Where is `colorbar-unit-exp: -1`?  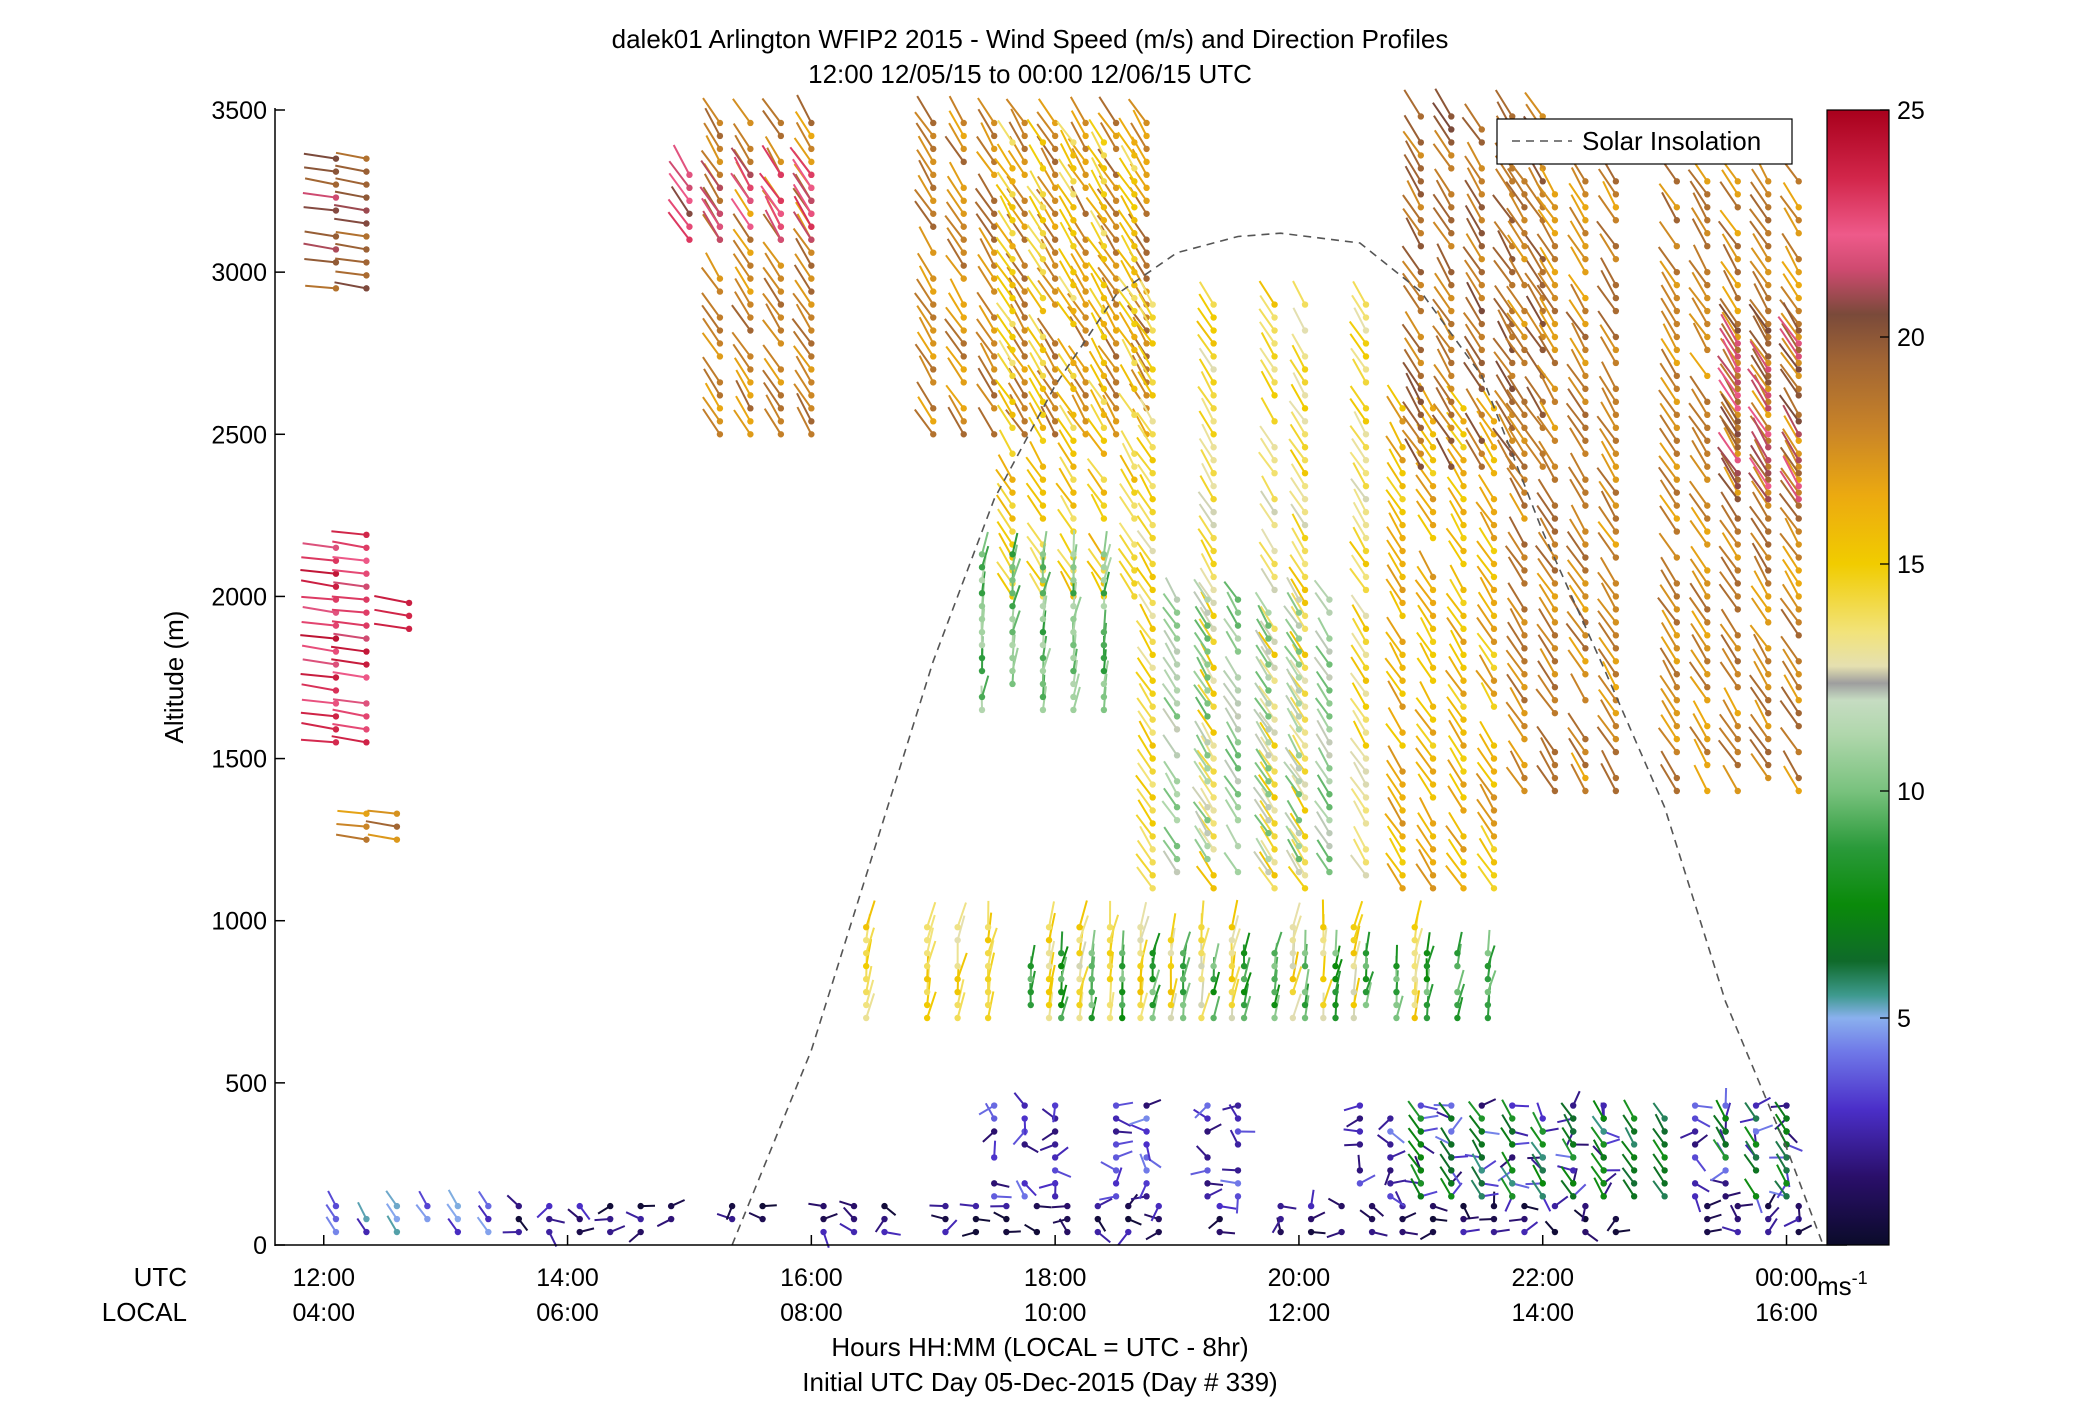 colorbar-unit-exp: -1 is located at coordinates (1860, 1278).